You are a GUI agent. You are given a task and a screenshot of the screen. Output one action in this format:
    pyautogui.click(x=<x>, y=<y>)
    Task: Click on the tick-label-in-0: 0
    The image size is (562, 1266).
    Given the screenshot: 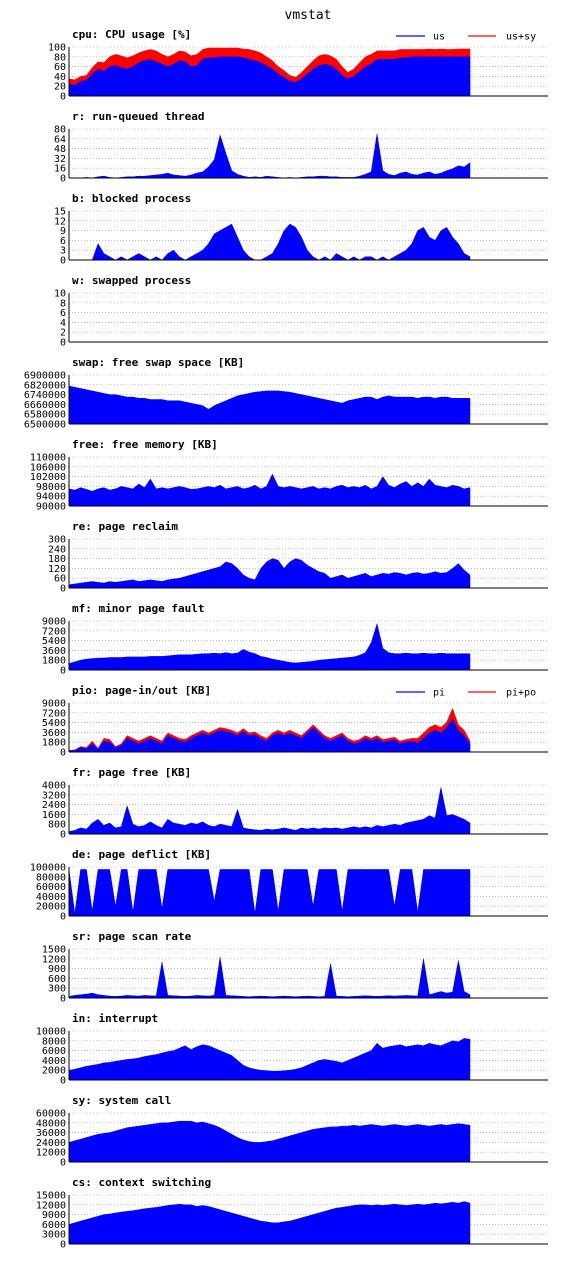 What is the action you would take?
    pyautogui.click(x=63, y=1081)
    